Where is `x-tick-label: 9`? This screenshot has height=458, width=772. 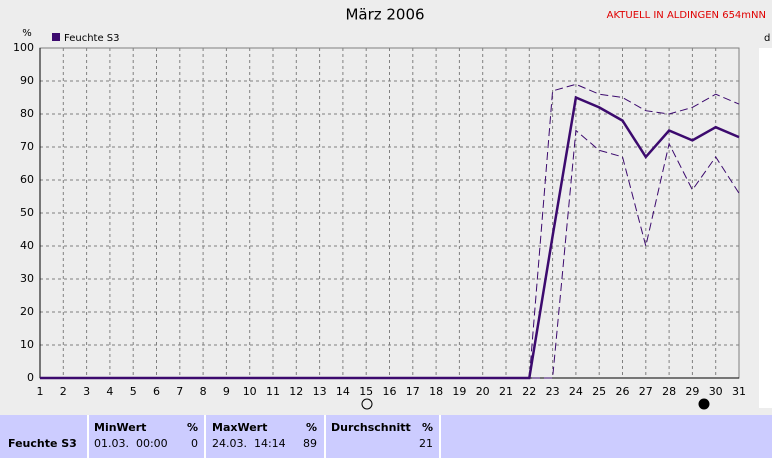 x-tick-label: 9 is located at coordinates (226, 391).